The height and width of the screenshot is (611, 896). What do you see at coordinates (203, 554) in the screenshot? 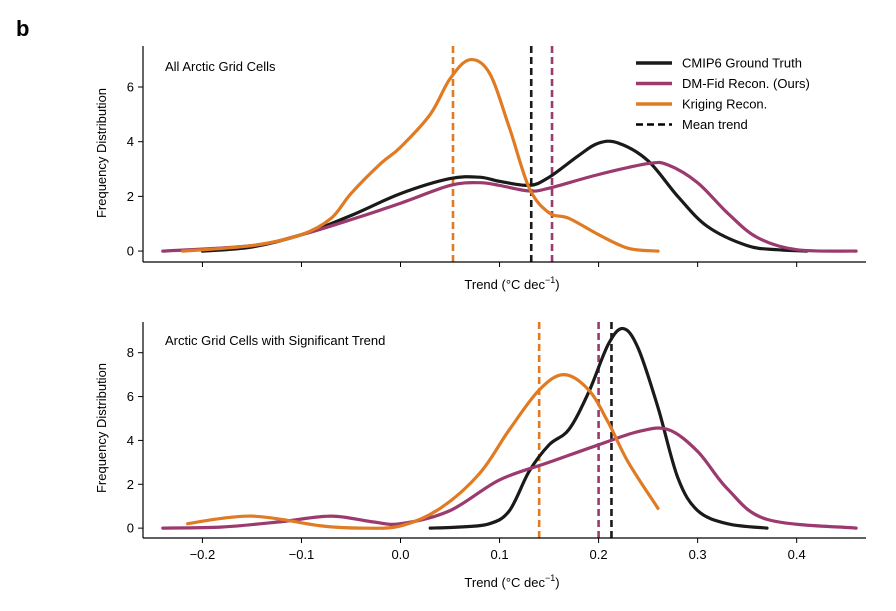
I see `x-tick-label: −0.2` at bounding box center [203, 554].